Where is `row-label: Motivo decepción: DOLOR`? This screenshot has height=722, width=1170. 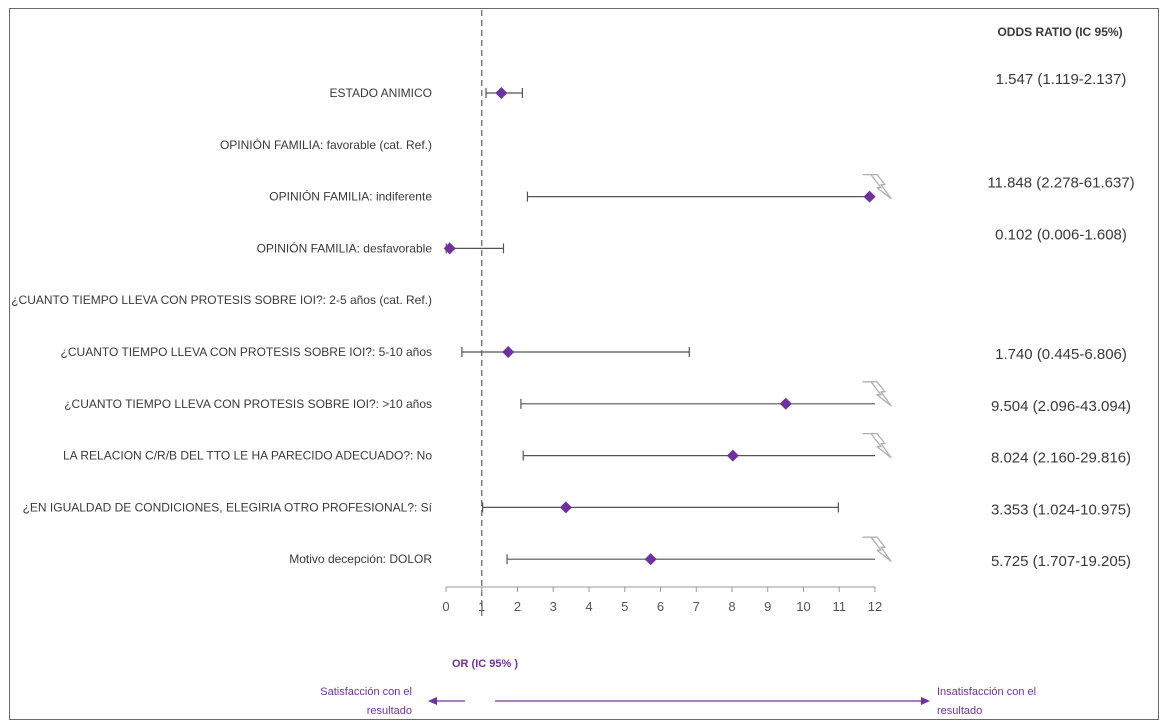
row-label: Motivo decepción: DOLOR is located at coordinates (360, 559).